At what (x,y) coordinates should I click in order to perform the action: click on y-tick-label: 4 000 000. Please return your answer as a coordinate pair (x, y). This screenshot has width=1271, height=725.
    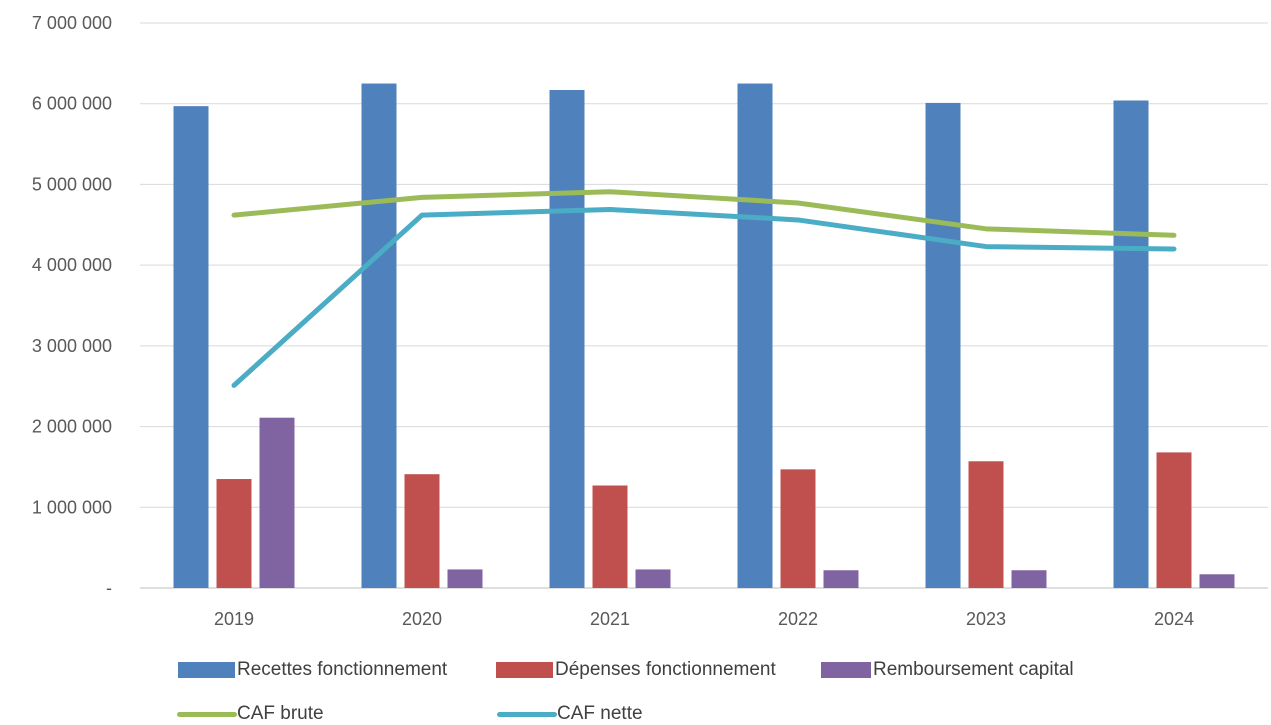
    Looking at the image, I should click on (72, 265).